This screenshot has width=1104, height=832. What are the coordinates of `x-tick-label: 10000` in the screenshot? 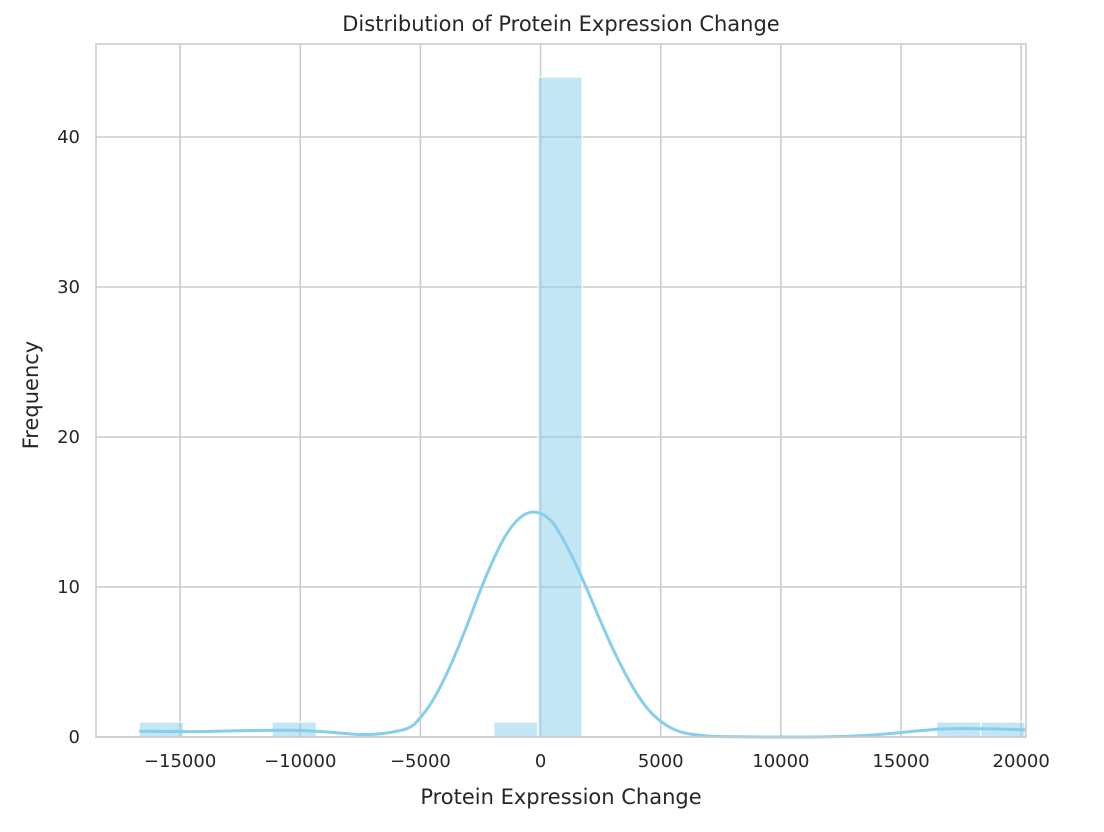 It's located at (780, 761).